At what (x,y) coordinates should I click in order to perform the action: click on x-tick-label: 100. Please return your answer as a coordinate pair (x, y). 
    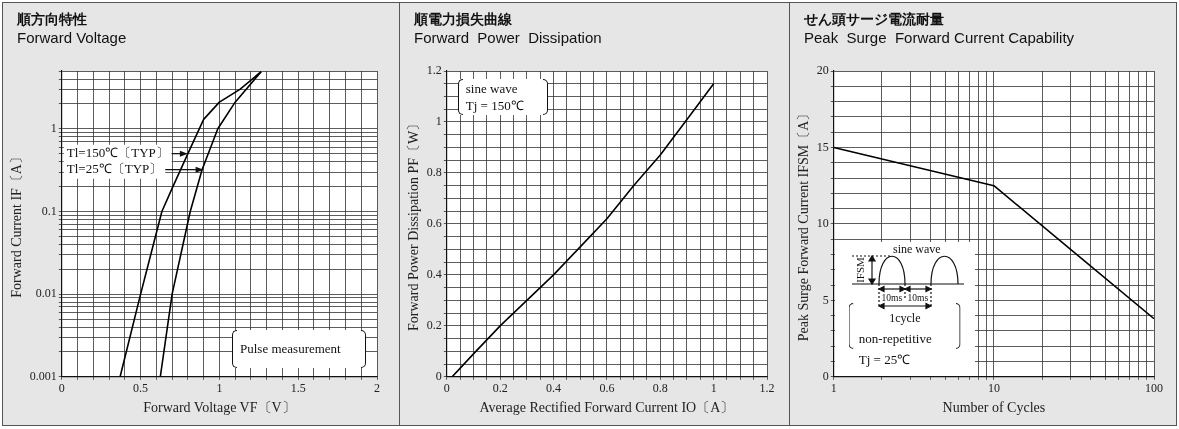
    Looking at the image, I should click on (1154, 388).